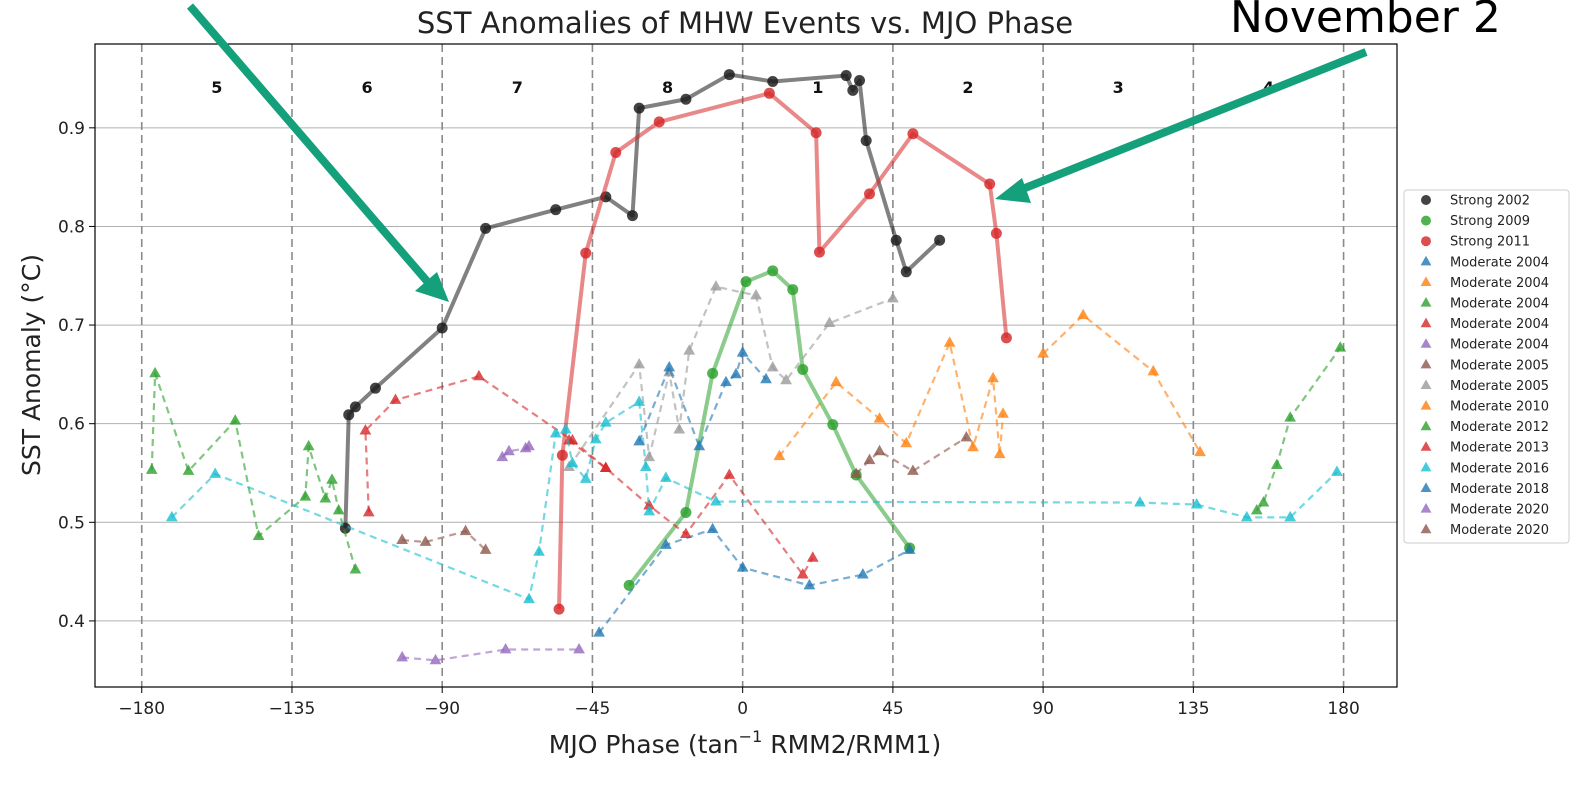  I want to click on legend-label: Moderate 2020, so click(1499, 530).